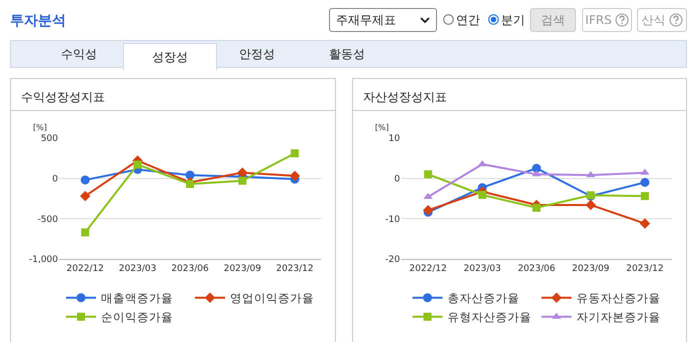 Image resolution: width=697 pixels, height=342 pixels. I want to click on y-tick-label: 500, so click(49, 139).